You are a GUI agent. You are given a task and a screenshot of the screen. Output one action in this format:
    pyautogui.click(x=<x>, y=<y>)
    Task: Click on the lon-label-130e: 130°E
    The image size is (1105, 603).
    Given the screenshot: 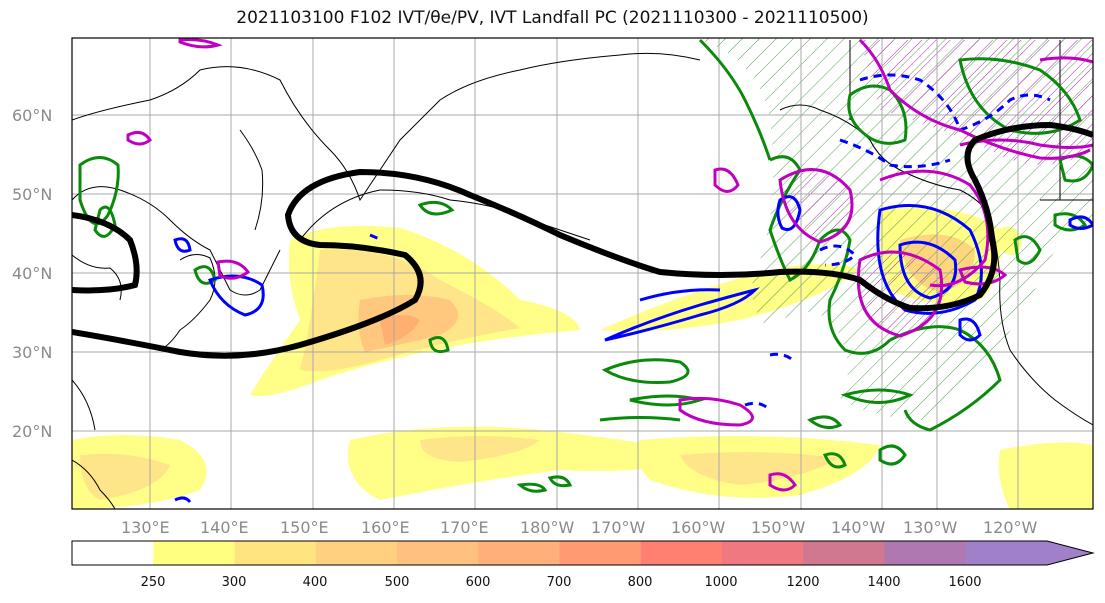 What is the action you would take?
    pyautogui.click(x=145, y=527)
    